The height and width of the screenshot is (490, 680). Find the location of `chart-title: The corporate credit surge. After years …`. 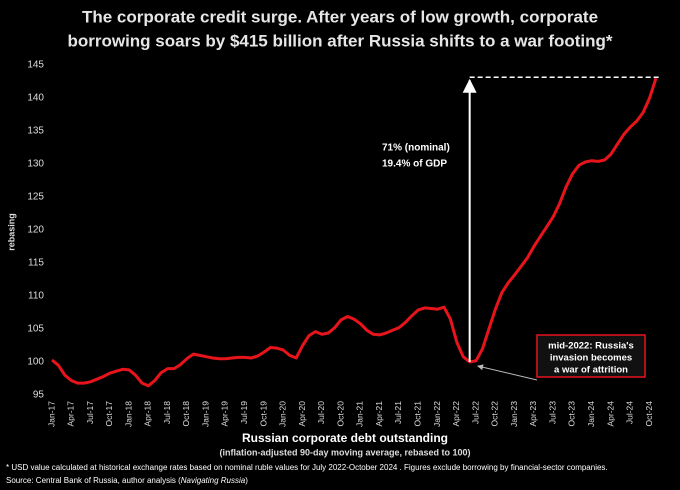

chart-title: The corporate credit surge. After years … is located at coordinates (340, 16).